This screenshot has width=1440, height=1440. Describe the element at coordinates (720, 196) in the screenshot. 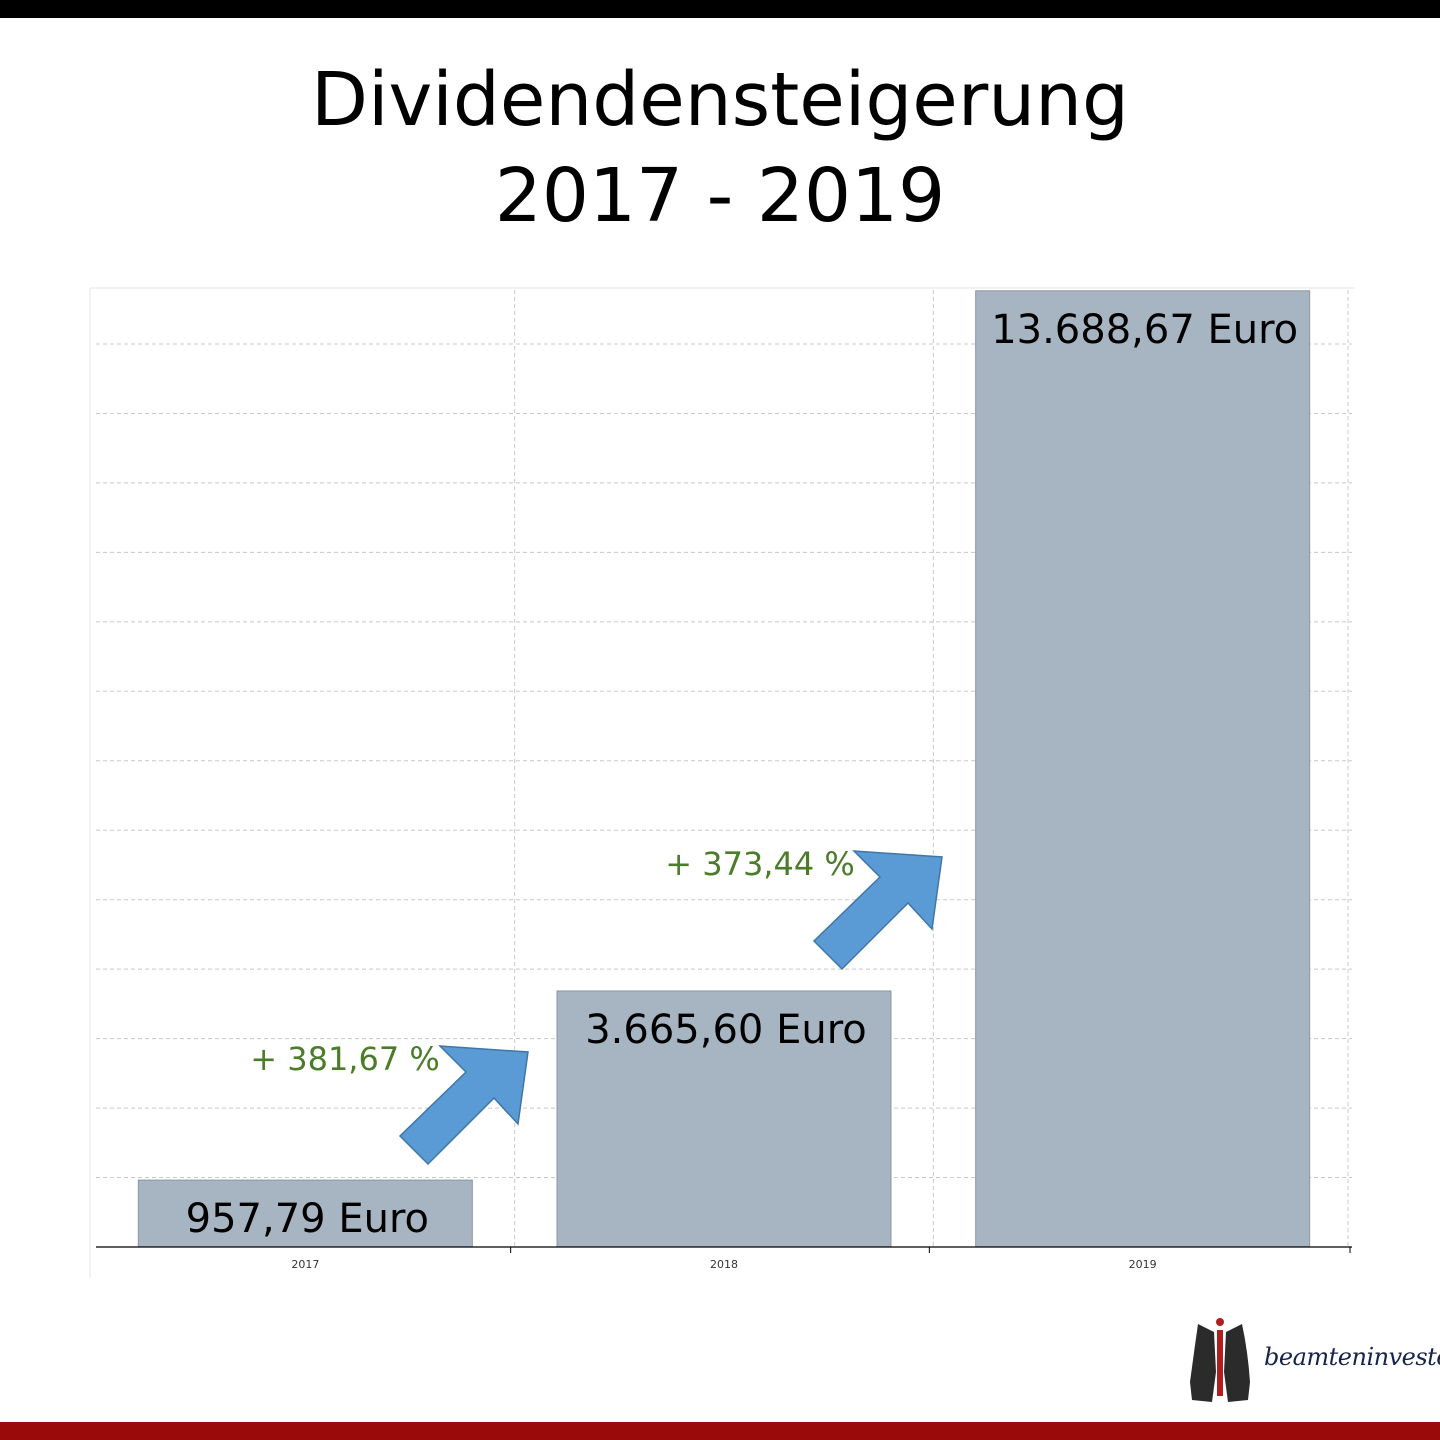

I see `title-line-2: 2017 - 2019` at that location.